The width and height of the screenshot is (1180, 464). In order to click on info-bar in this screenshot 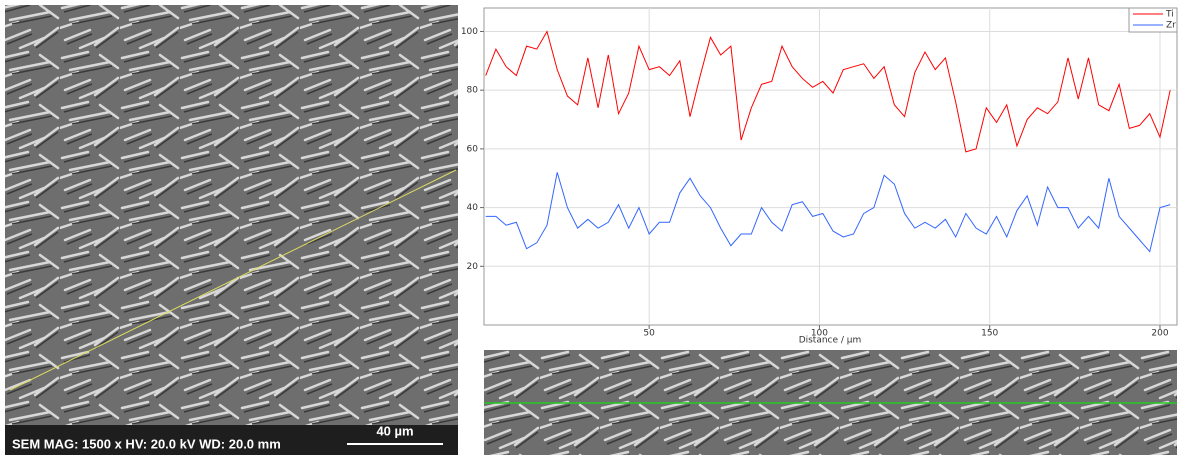, I will do `click(231, 440)`.